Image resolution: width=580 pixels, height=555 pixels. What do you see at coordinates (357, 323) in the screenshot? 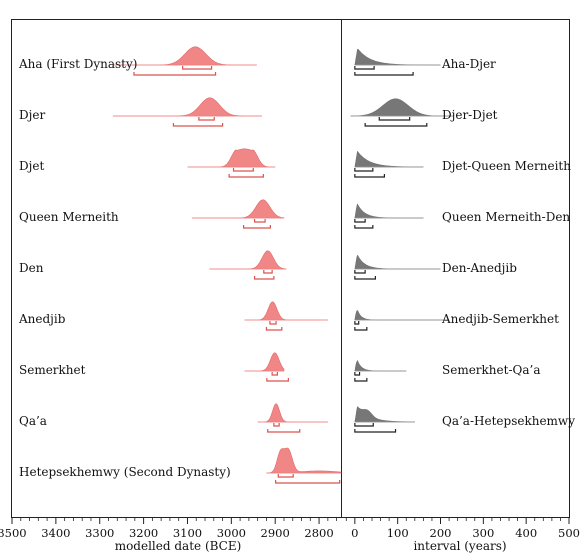
I see `right-ci68-bracket-anedjib-semerkhet` at bounding box center [357, 323].